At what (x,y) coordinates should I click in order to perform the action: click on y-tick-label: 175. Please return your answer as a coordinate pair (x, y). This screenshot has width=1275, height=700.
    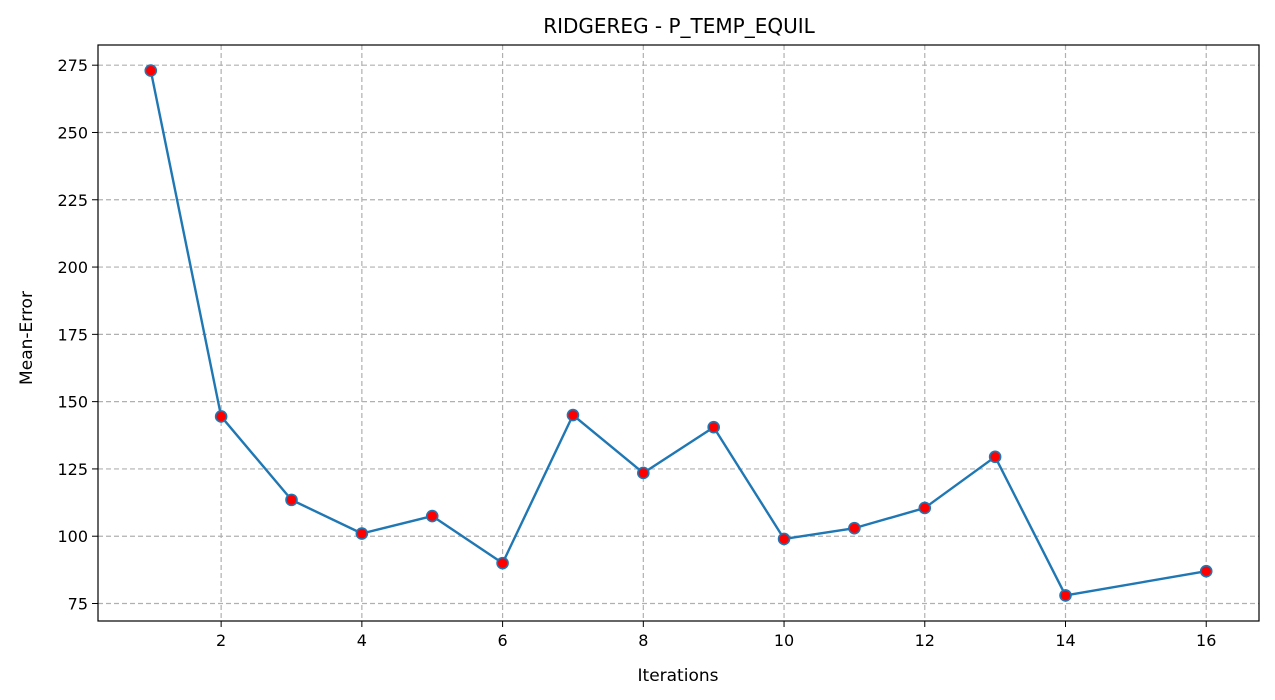
    Looking at the image, I should click on (72, 334).